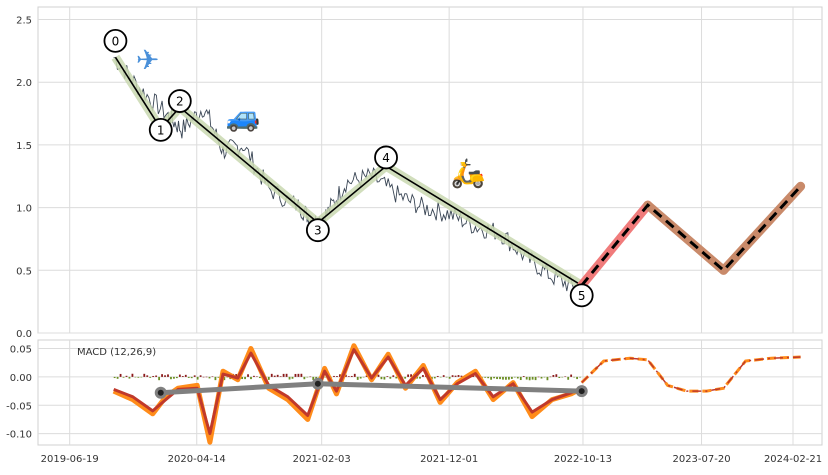 The image size is (828, 475). I want to click on price-y-tick-label: 2.5, so click(24, 21).